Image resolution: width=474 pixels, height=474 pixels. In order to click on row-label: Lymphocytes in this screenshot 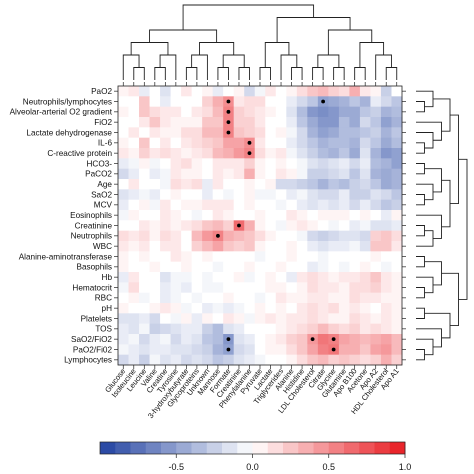, I will do `click(88, 360)`.